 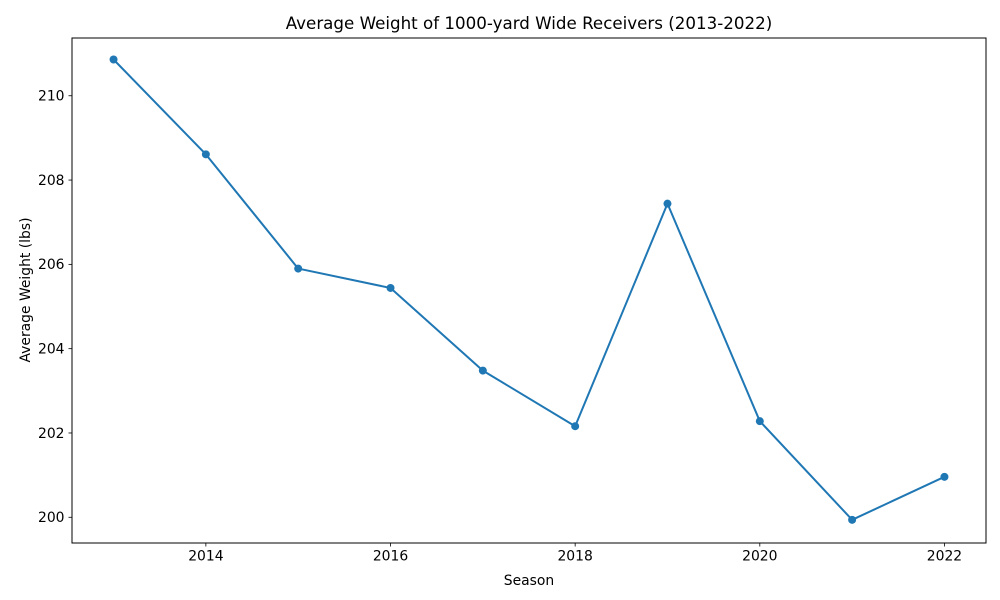 I want to click on x-tick-label: 2016, so click(x=390, y=557).